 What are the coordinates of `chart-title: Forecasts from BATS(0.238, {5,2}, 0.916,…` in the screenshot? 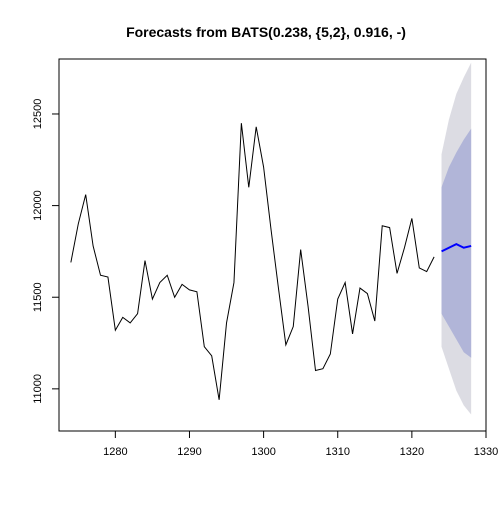 It's located at (266, 32).